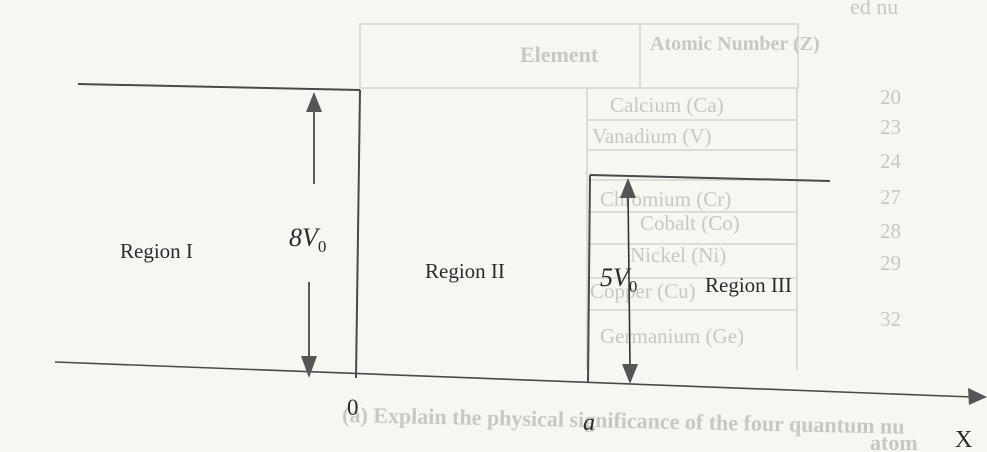  What do you see at coordinates (630, 374) in the screenshot?
I see `right-arrow-down-head` at bounding box center [630, 374].